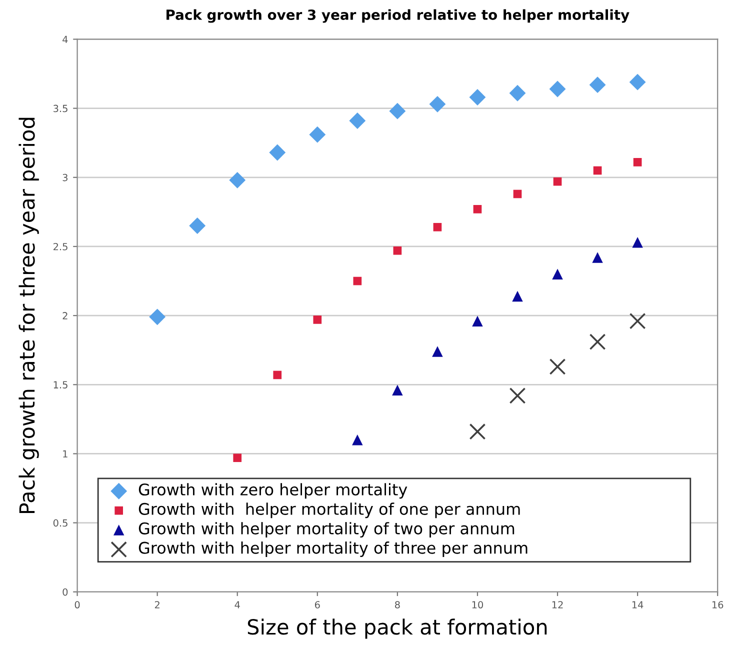  I want to click on legend-label: Growth with zero helper mortality, so click(273, 491).